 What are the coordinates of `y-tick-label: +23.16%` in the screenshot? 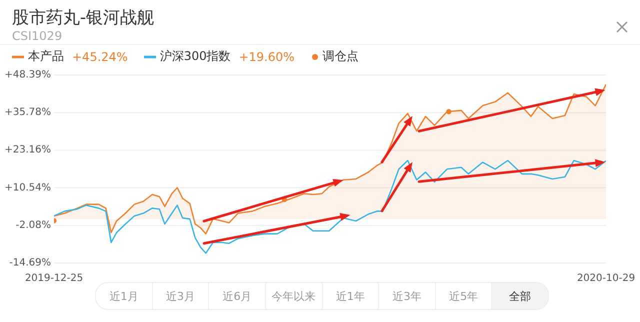 It's located at (27, 150).